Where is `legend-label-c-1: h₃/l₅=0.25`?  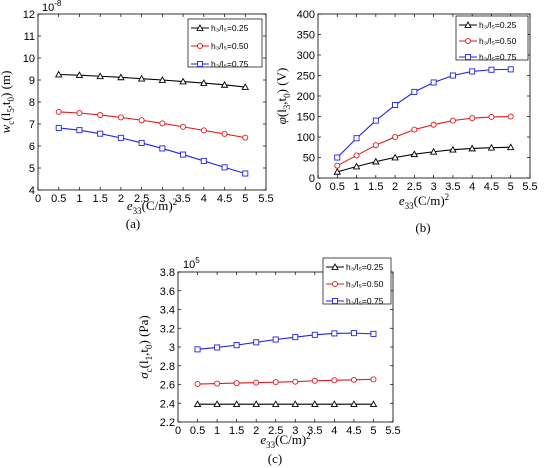
legend-label-c-1: h₃/l₅=0.25 is located at coordinates (365, 267).